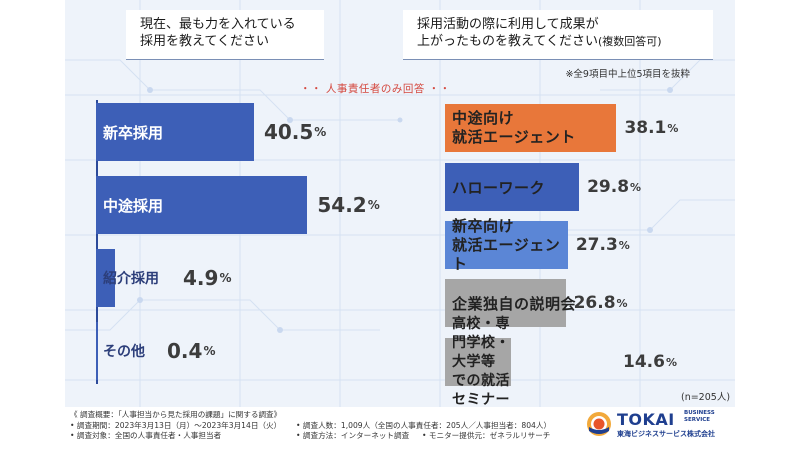 The height and width of the screenshot is (450, 800). I want to click on respondent-note: ・・ 人事責任者のみ回答 ・・, so click(375, 89).